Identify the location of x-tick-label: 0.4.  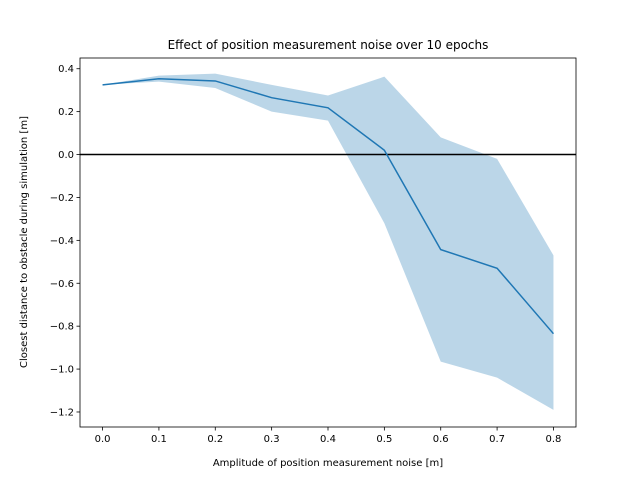
(328, 439).